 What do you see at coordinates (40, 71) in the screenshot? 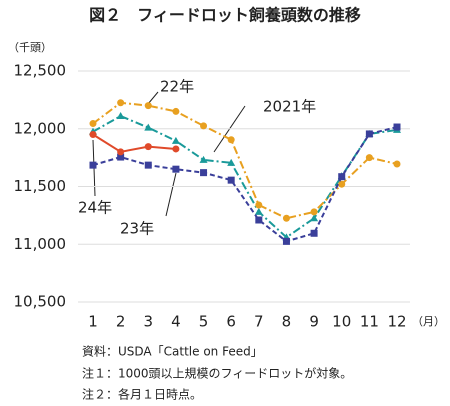
I see `y-tick-label: 12,500` at bounding box center [40, 71].